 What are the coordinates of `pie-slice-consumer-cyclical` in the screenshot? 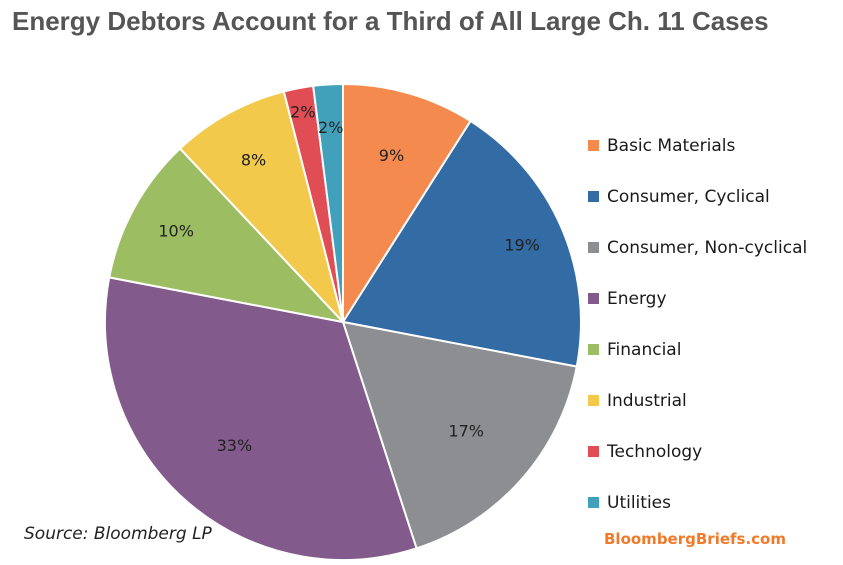 It's located at (461, 243).